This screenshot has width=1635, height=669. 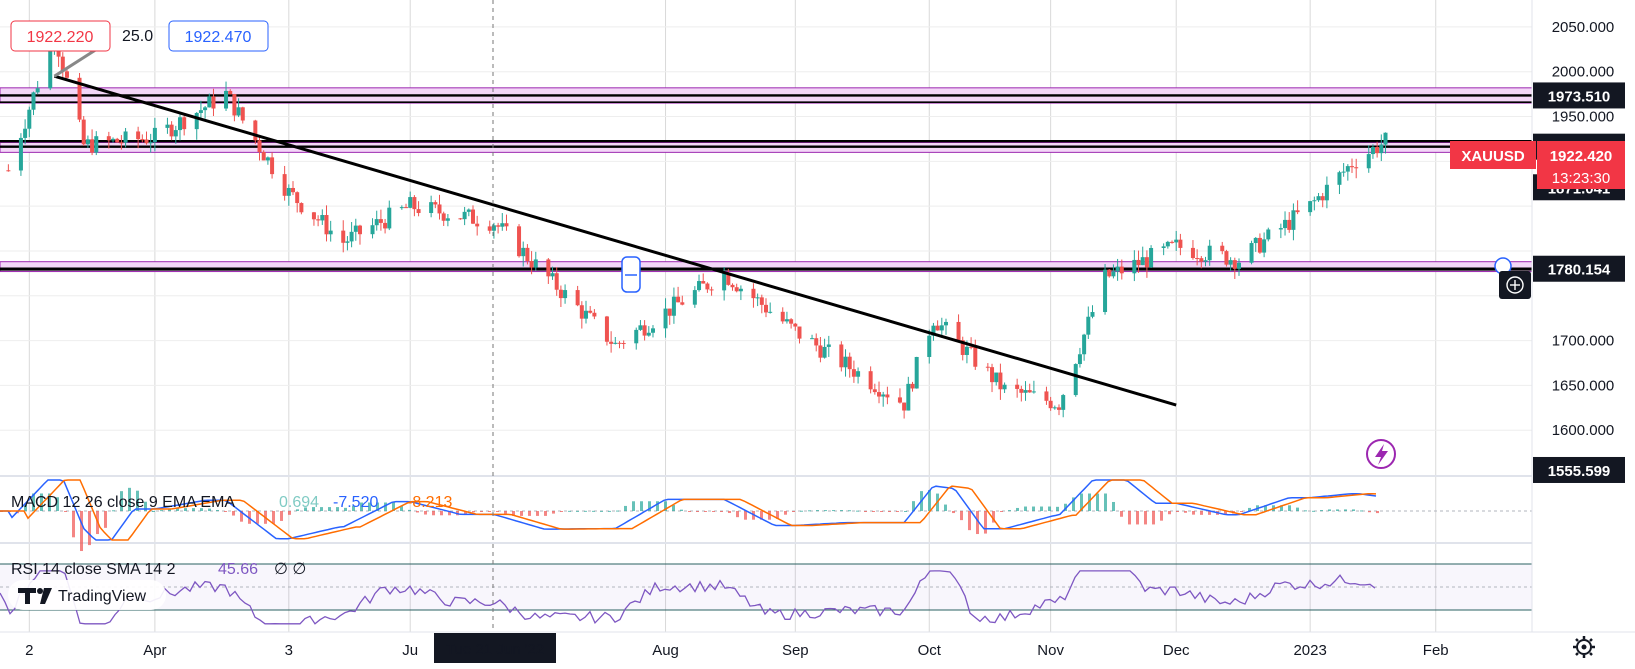 What do you see at coordinates (87, 595) in the screenshot?
I see `tradingview-logo: TradingView` at bounding box center [87, 595].